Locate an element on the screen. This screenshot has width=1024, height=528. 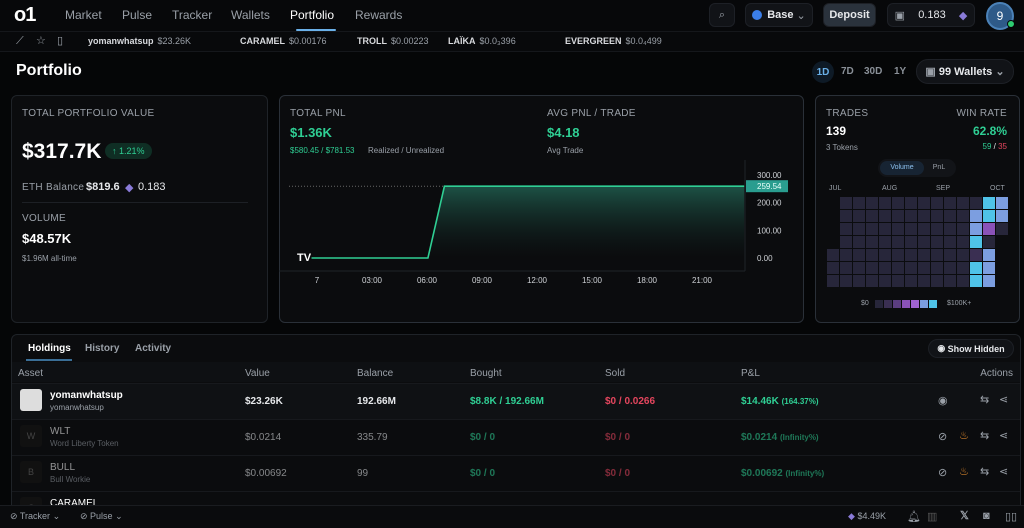
nav-tracker: Tracker is located at coordinates (192, 15).